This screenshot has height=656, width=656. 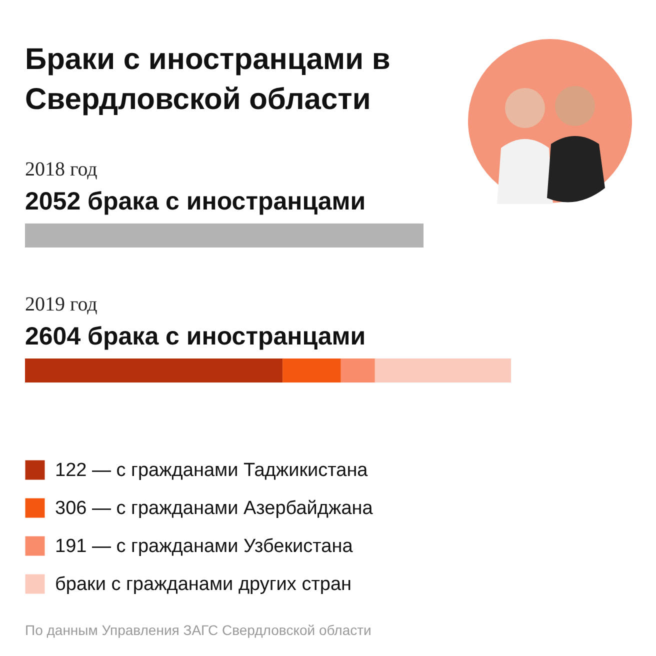 I want to click on legend-label: 306 — с гражданами Азербайджана, so click(x=214, y=508).